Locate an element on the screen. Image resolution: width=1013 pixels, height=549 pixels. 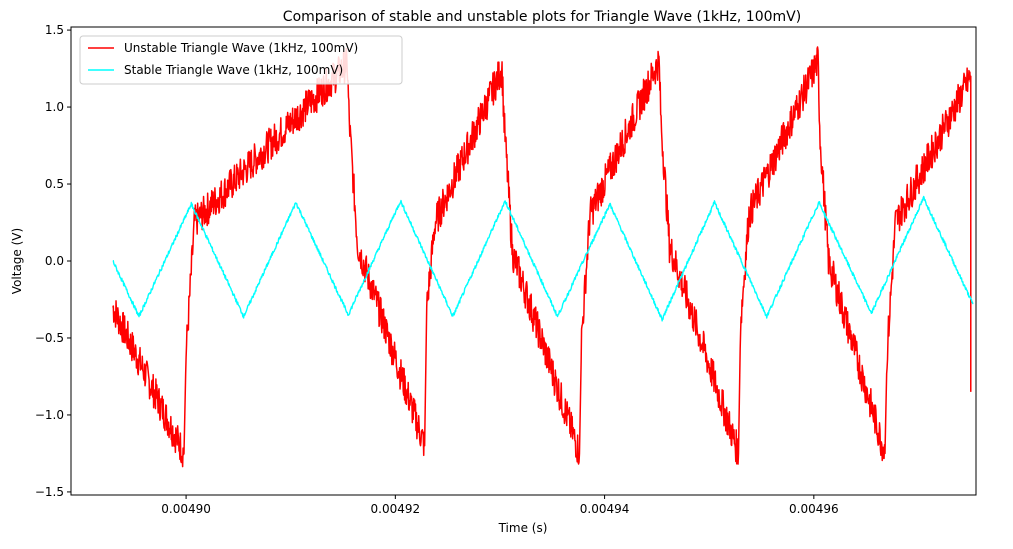
x-tick-label: 0.00494 is located at coordinates (605, 509).